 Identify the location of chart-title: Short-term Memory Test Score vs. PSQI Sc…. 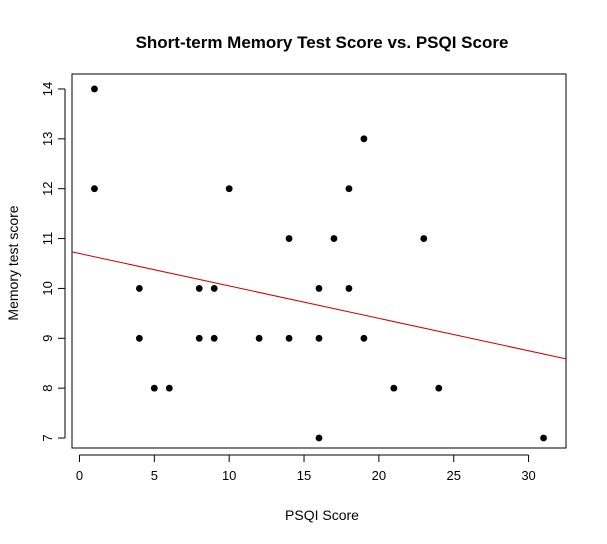
(322, 42).